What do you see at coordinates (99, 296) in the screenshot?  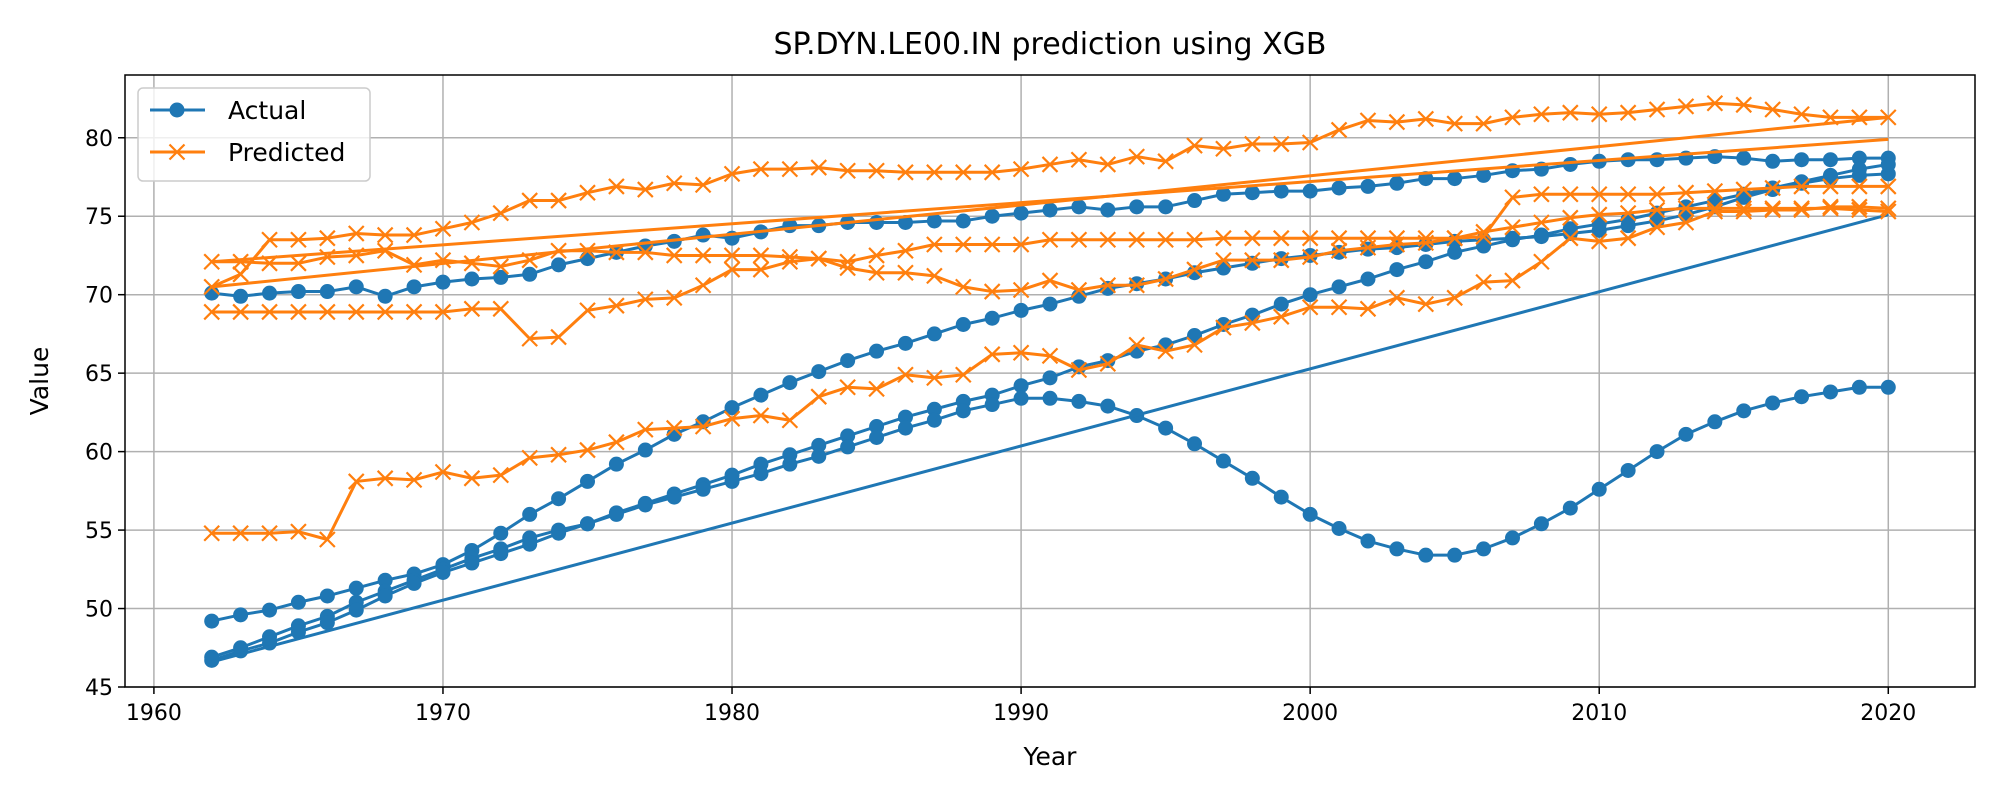 I see `y-tick-label: 70` at bounding box center [99, 296].